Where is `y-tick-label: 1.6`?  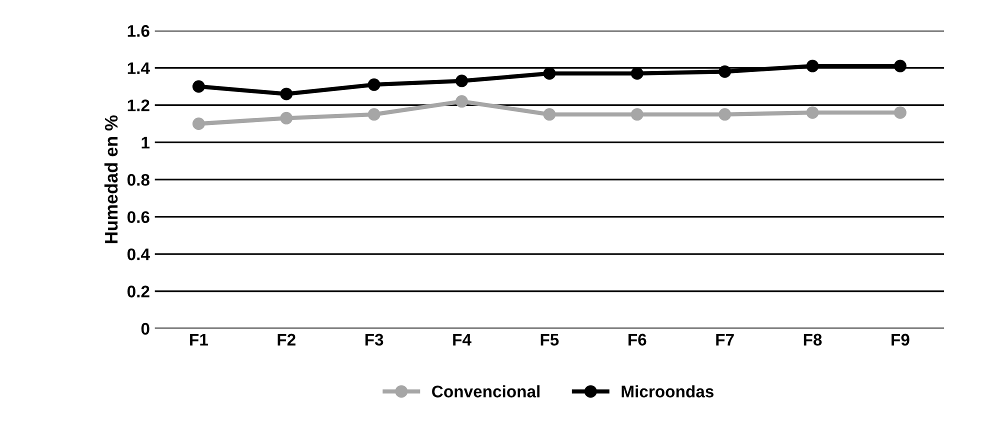
y-tick-label: 1.6 is located at coordinates (139, 31).